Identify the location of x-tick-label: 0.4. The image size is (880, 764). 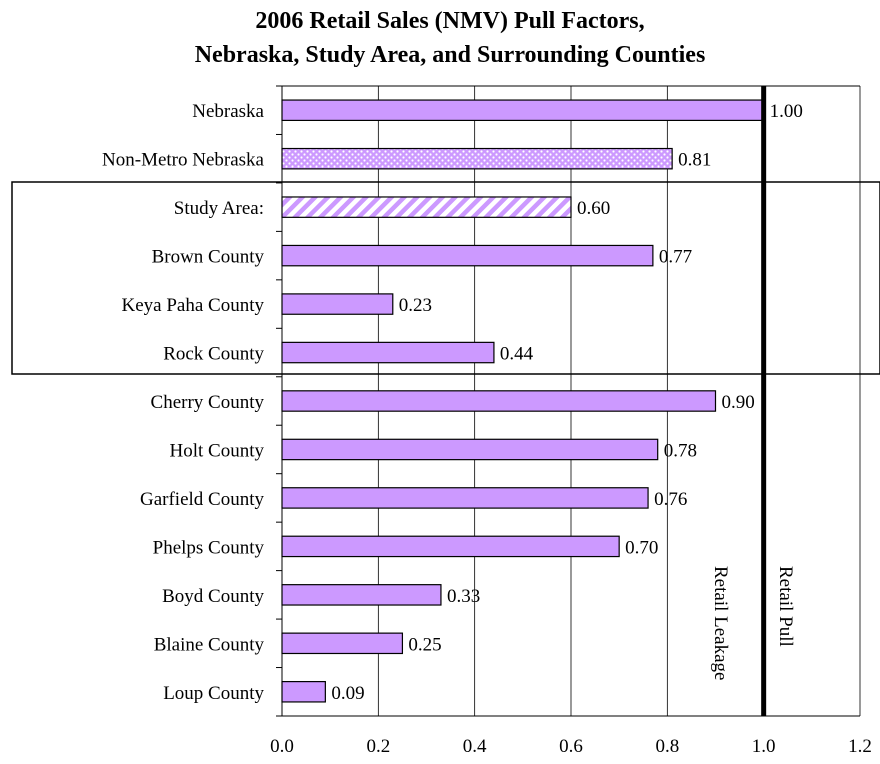
(475, 746).